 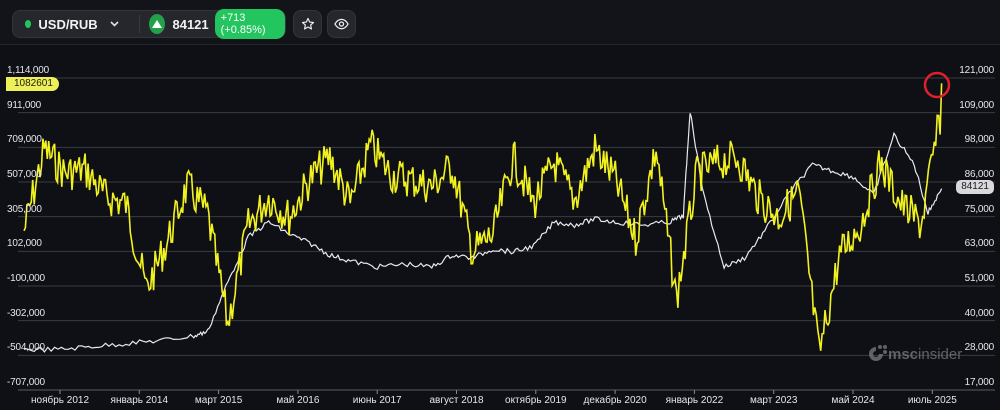 What do you see at coordinates (24, 174) in the screenshot?
I see `y-left-tick-label: 507,000` at bounding box center [24, 174].